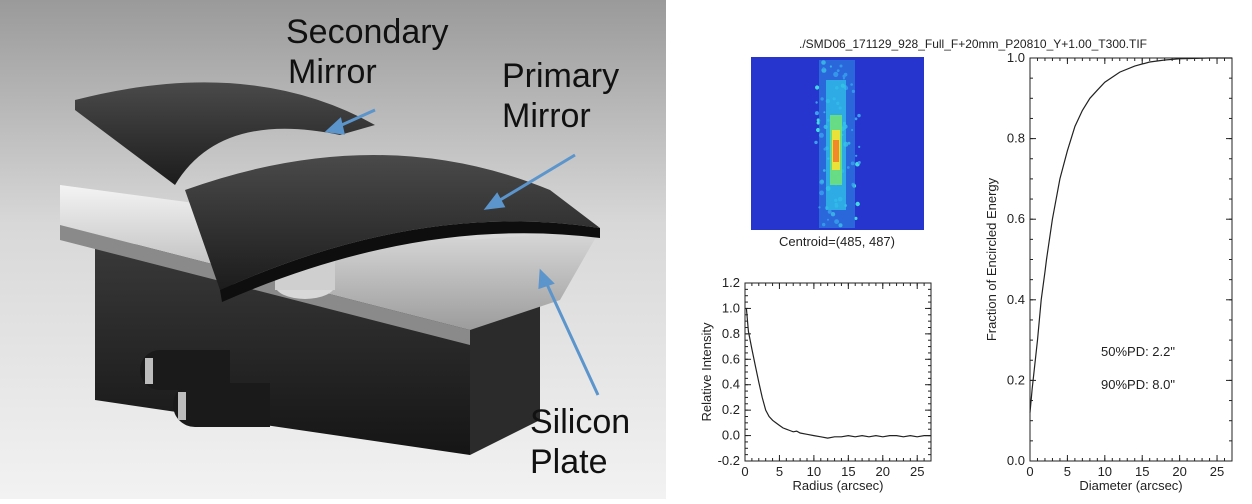  Describe the element at coordinates (561, 76) in the screenshot. I see `primary-mirror-label-line1: Primary` at that location.